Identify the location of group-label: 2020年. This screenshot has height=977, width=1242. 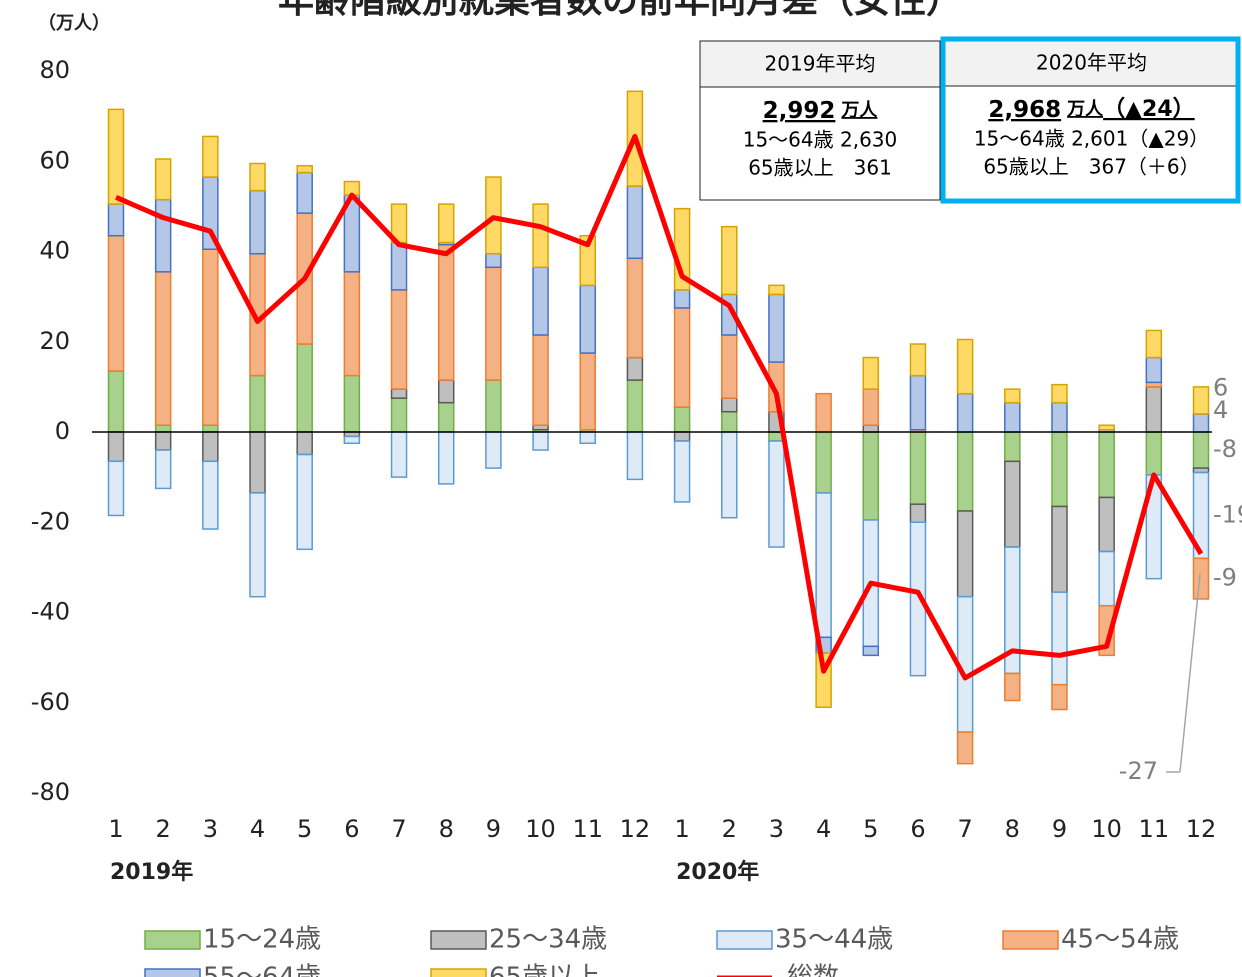
(717, 872).